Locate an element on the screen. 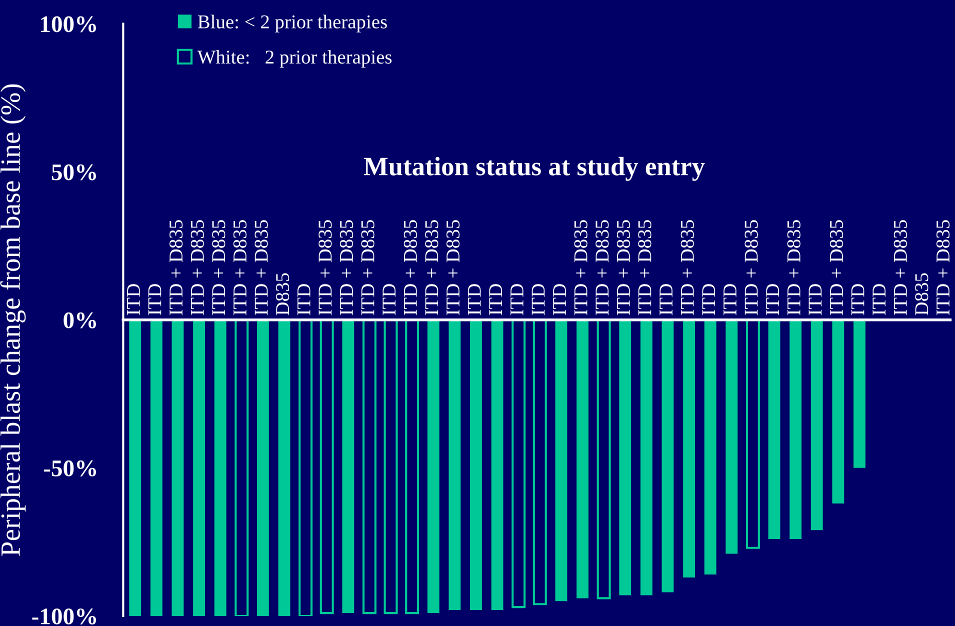  y-tick-label: 0% is located at coordinates (80, 320).